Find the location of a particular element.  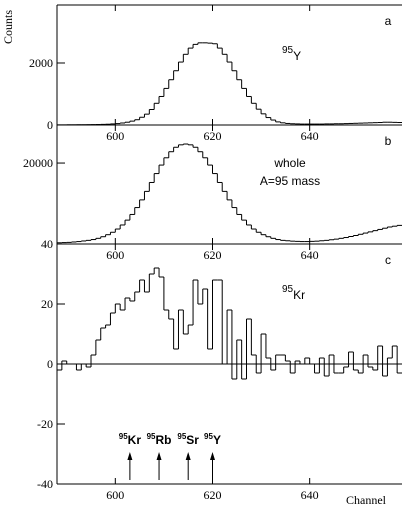

y-tick-label: -20 is located at coordinates (45, 424).